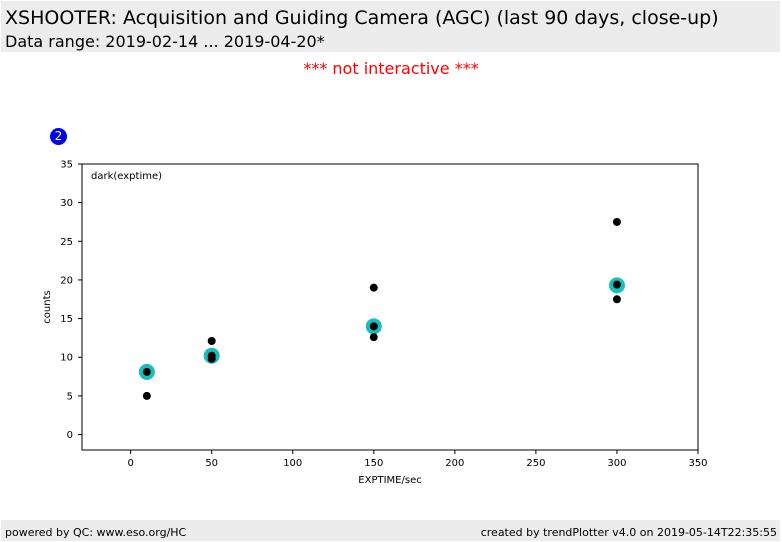 Image resolution: width=782 pixels, height=542 pixels. I want to click on y-tick-label: 35, so click(66, 165).